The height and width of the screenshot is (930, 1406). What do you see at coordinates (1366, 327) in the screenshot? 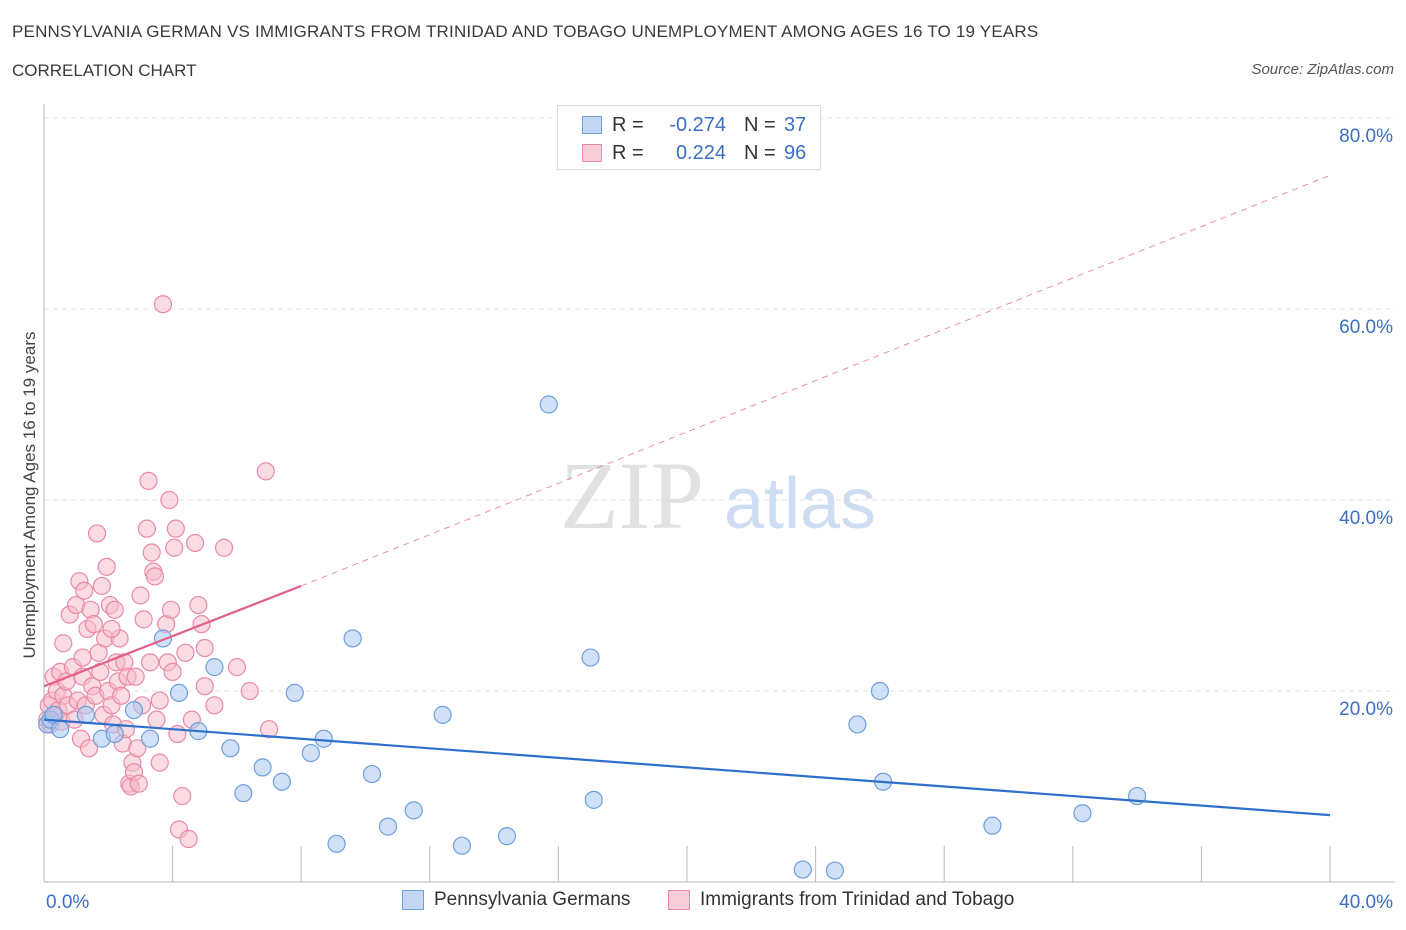
I see `y-tick-label: 60.0%` at bounding box center [1366, 327].